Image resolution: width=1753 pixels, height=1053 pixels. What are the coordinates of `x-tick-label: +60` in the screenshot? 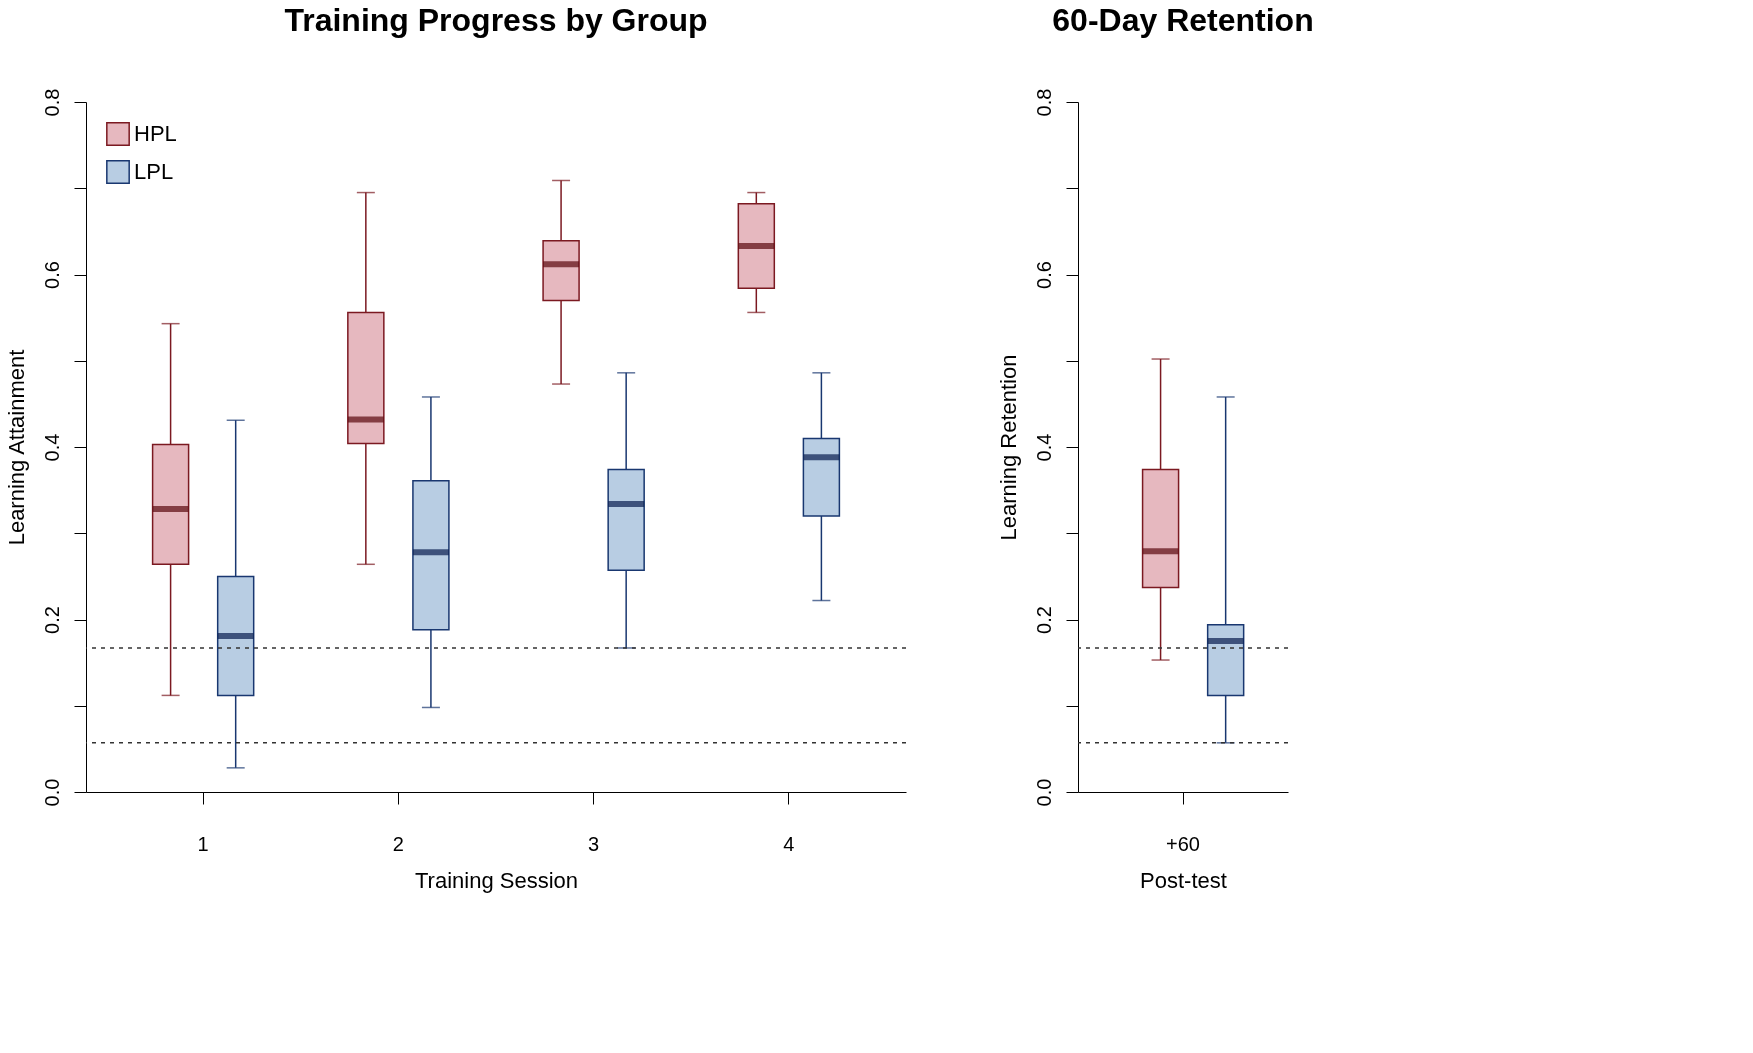 It's located at (1183, 843).